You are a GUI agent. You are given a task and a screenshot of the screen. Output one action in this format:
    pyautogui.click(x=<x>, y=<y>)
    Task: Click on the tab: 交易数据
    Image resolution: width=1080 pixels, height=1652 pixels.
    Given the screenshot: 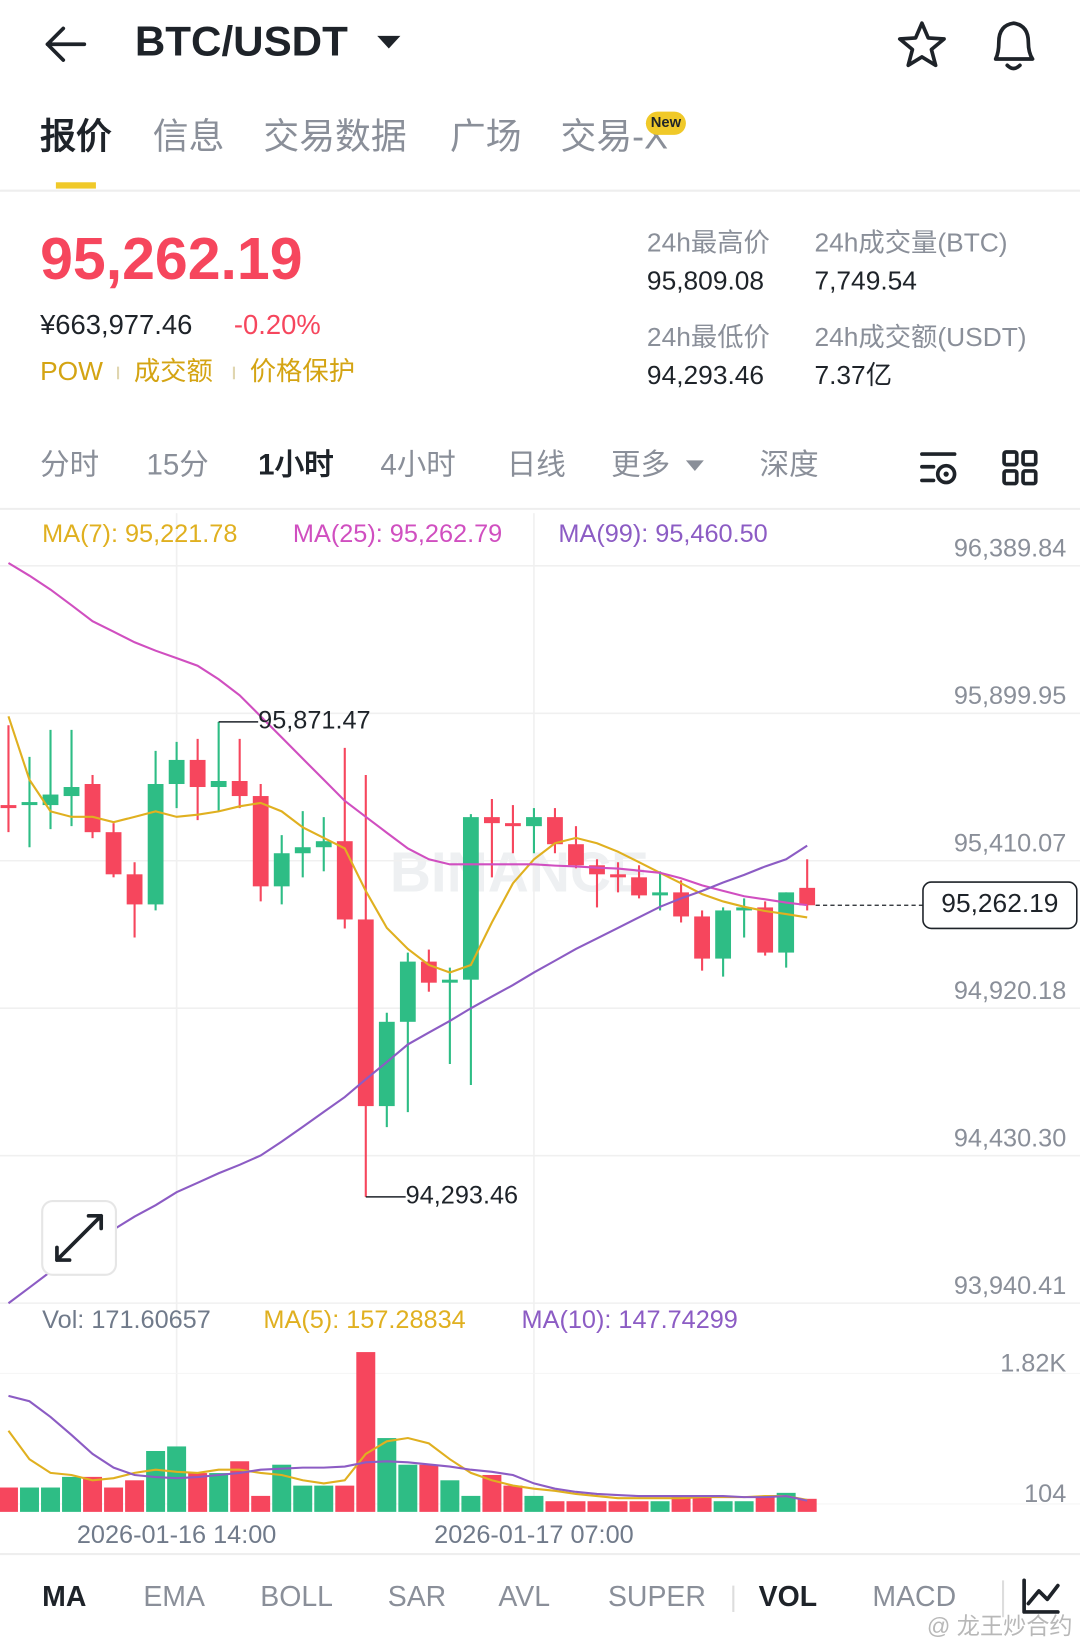 What is the action you would take?
    pyautogui.click(x=334, y=137)
    